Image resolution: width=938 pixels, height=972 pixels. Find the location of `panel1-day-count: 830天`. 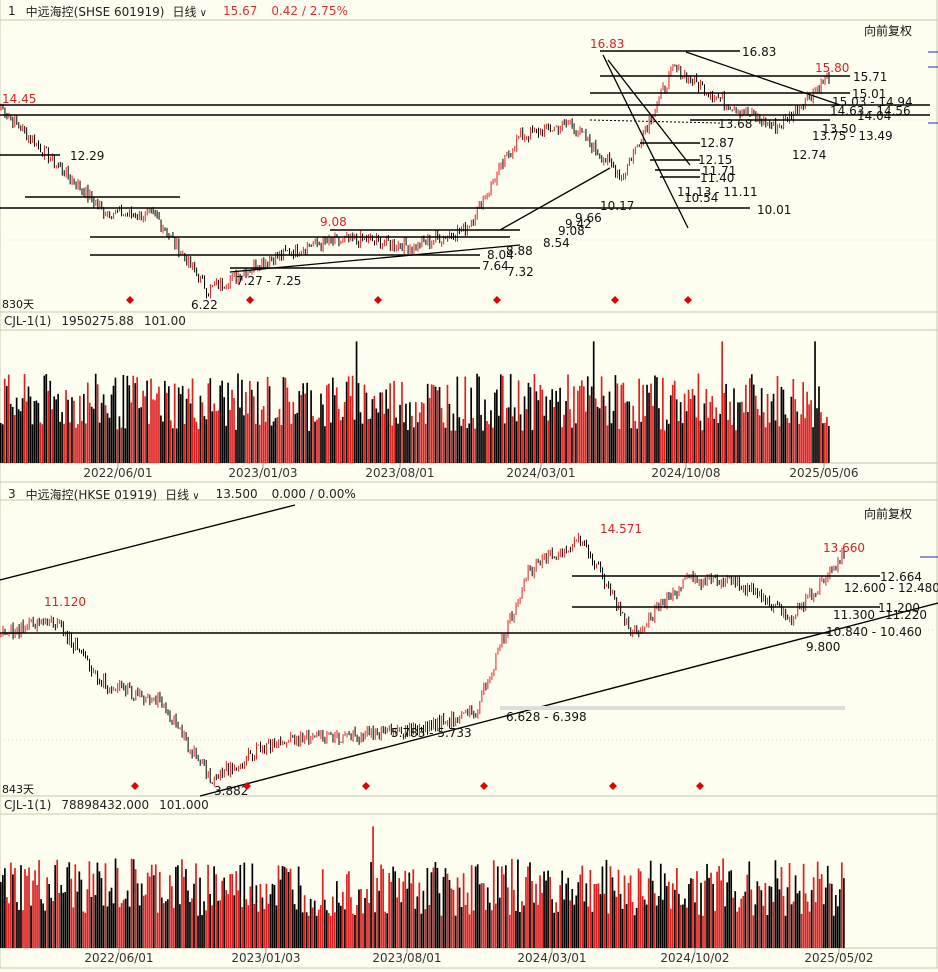

panel1-day-count: 830天 is located at coordinates (18, 304).